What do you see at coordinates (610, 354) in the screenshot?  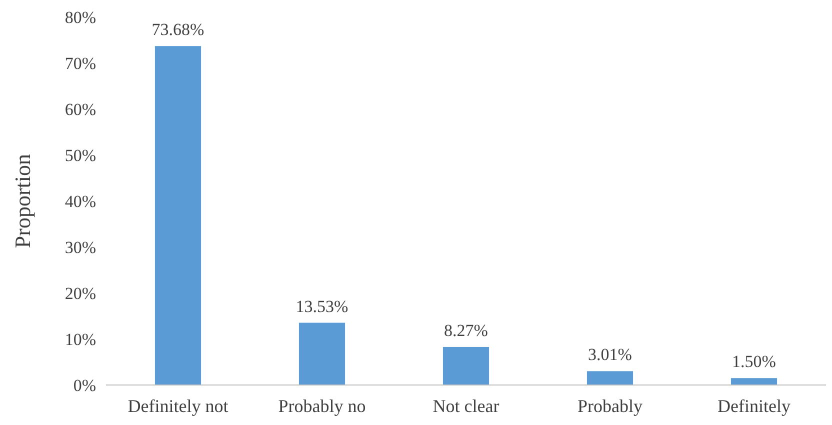 I see `data-label: 3.01%` at bounding box center [610, 354].